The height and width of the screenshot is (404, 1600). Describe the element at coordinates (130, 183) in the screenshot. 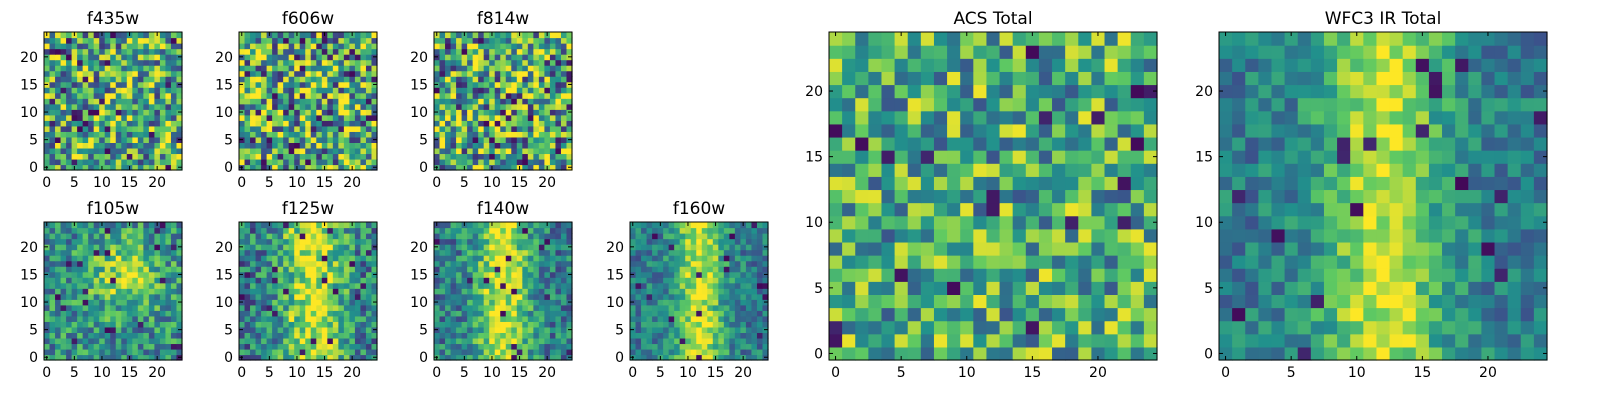

I see `x-tick-label: 15` at that location.